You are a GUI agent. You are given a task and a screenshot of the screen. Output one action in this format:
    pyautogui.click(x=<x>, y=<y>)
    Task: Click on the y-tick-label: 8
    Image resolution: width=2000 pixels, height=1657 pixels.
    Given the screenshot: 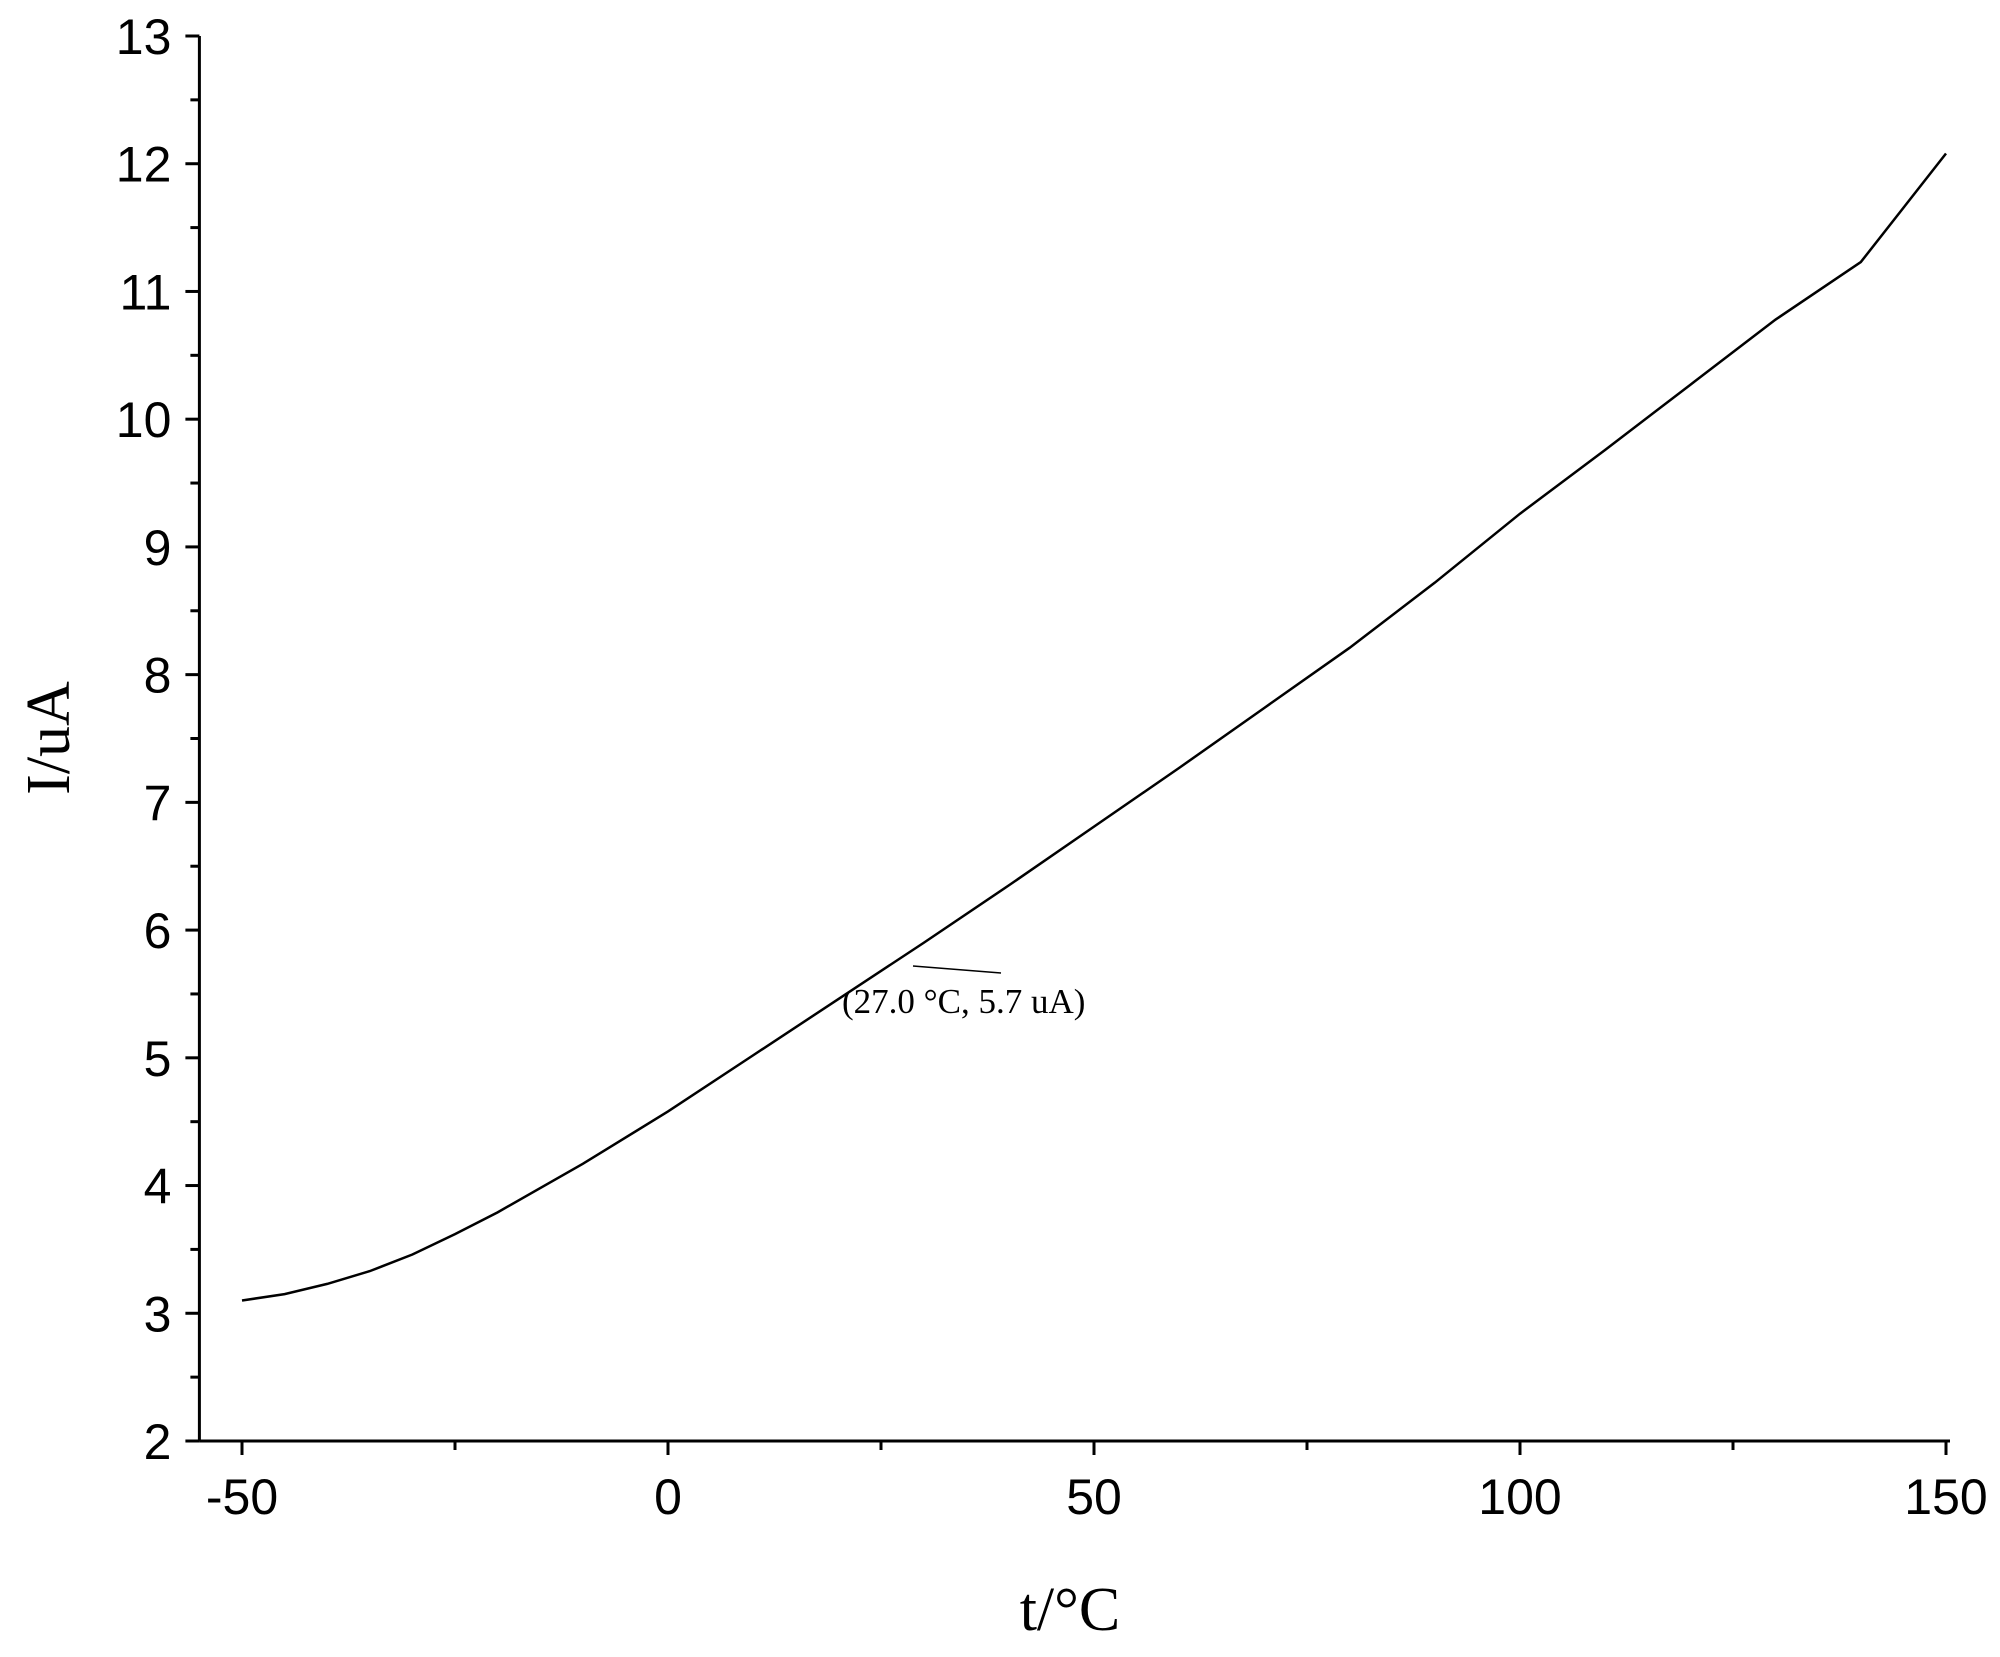 What is the action you would take?
    pyautogui.click(x=158, y=676)
    